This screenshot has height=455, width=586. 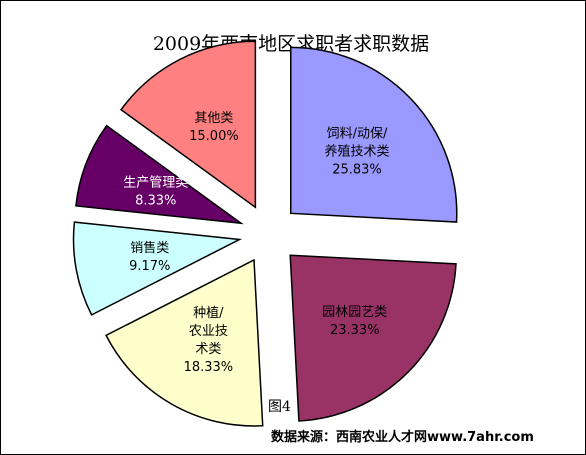 What do you see at coordinates (155, 201) in the screenshot?
I see `slice-value-4: 8.33%` at bounding box center [155, 201].